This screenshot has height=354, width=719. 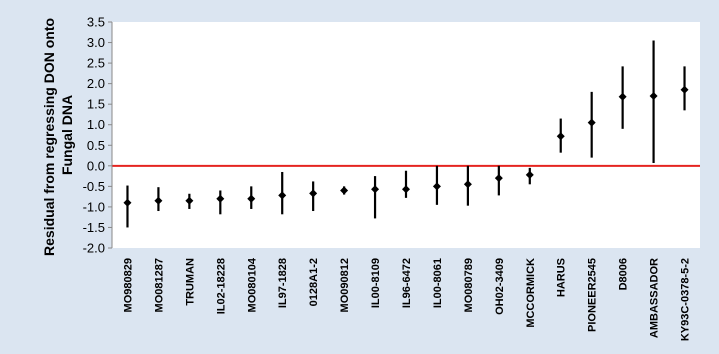 I want to click on y-tick-label: -0.5, so click(x=94, y=186).